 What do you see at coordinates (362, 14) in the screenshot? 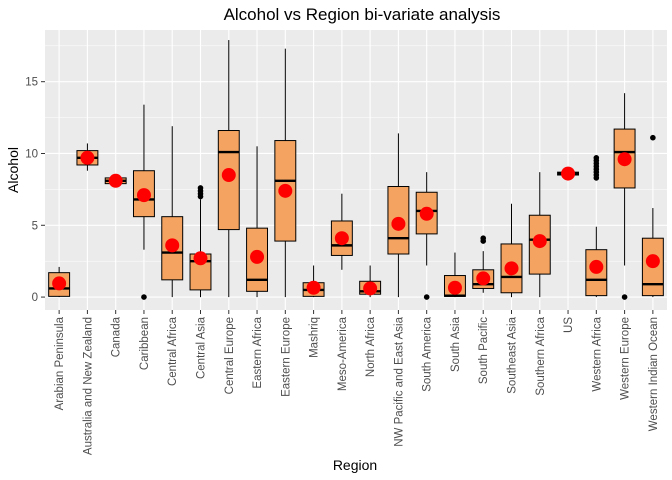
I see `chart-title: Alcohol vs Region bi-variate analysis` at bounding box center [362, 14].